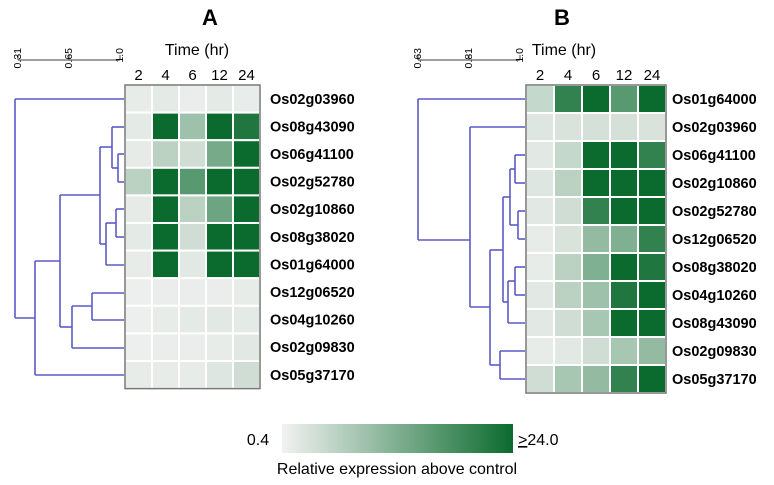 The image size is (774, 485). Describe the element at coordinates (69, 237) in the screenshot. I see `panel-a-dendrogram` at that location.